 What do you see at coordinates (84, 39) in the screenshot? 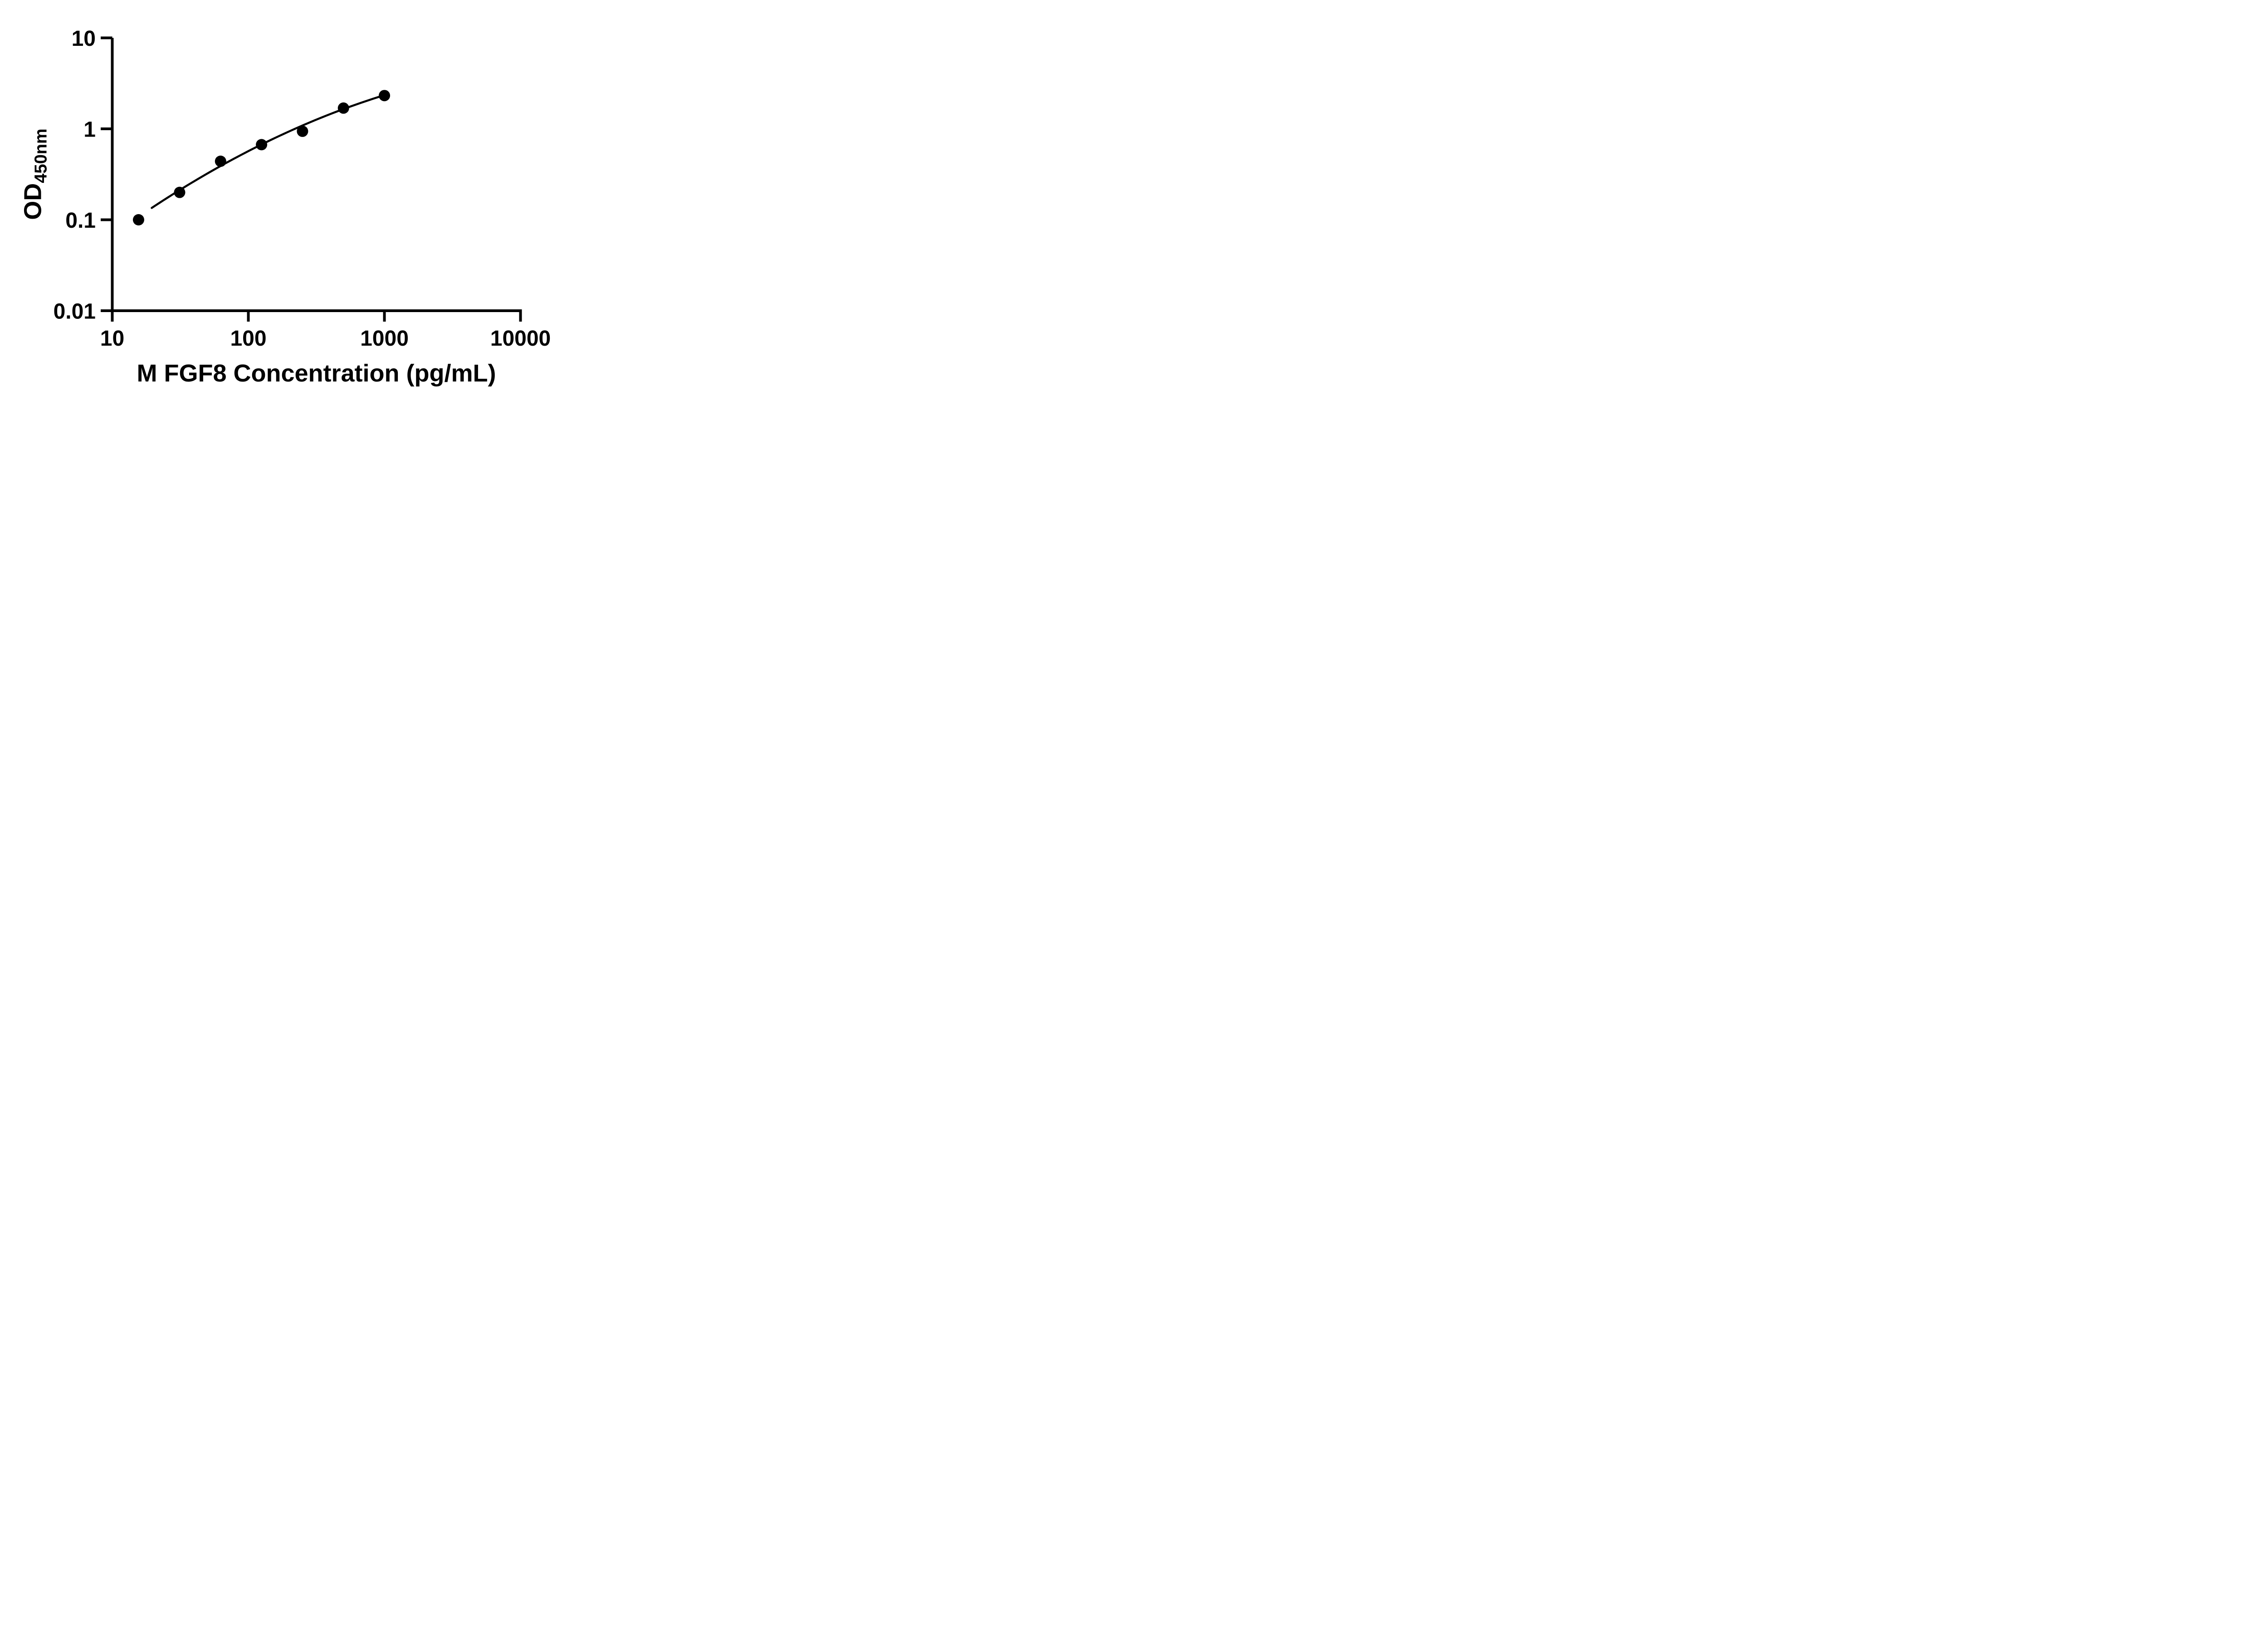
I see `y-tick-label: 10` at bounding box center [84, 39].